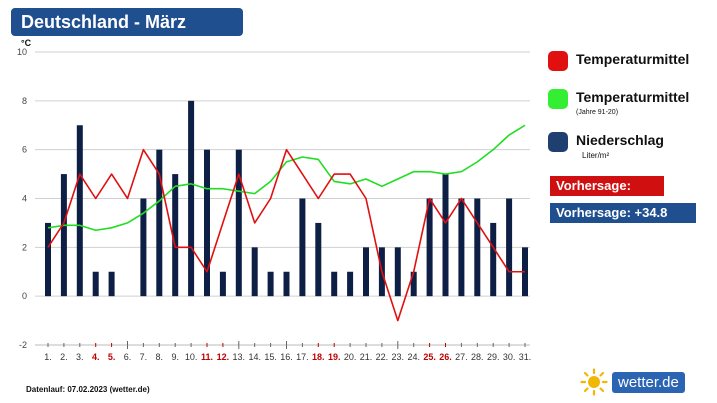  I want to click on x-tick-label: 9., so click(175, 357).